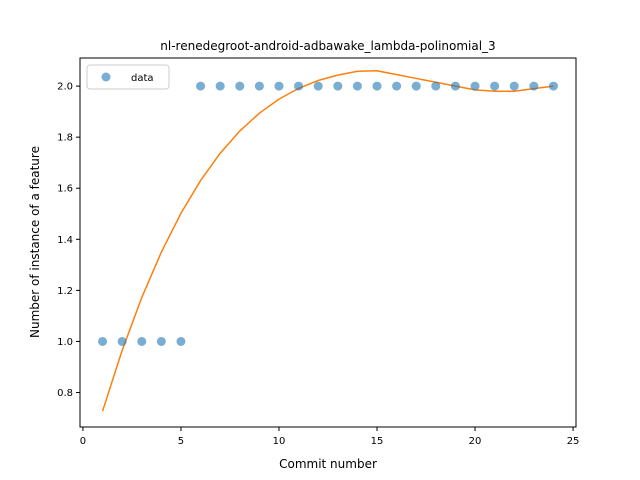 This screenshot has width=640, height=480. Describe the element at coordinates (279, 441) in the screenshot. I see `x-tick-label: 10` at that location.